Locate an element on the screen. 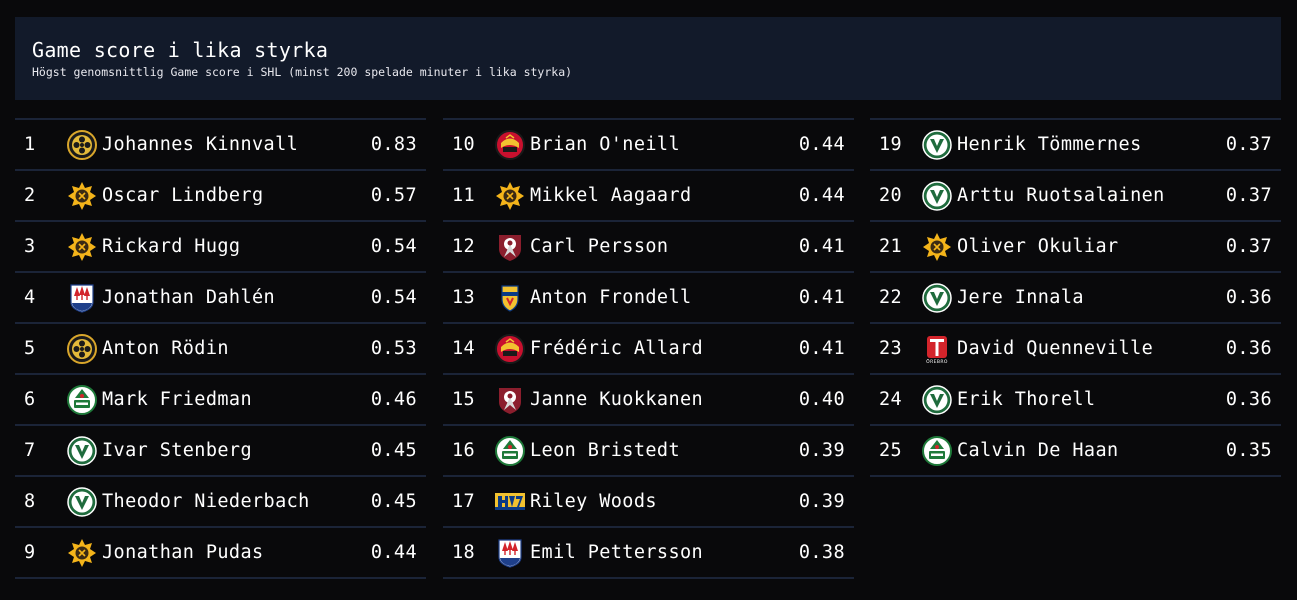 The image size is (1297, 600). game-score-value: 0.46 is located at coordinates (393, 399).